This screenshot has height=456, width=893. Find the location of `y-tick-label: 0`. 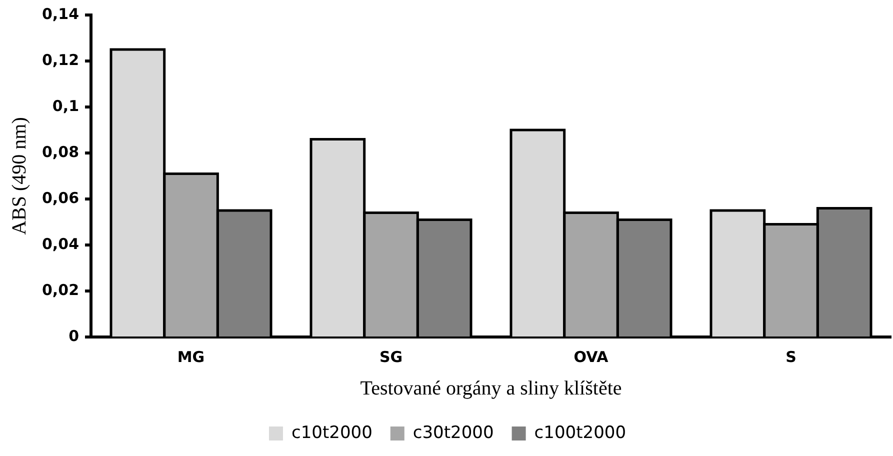

y-tick-label: 0 is located at coordinates (74, 335).